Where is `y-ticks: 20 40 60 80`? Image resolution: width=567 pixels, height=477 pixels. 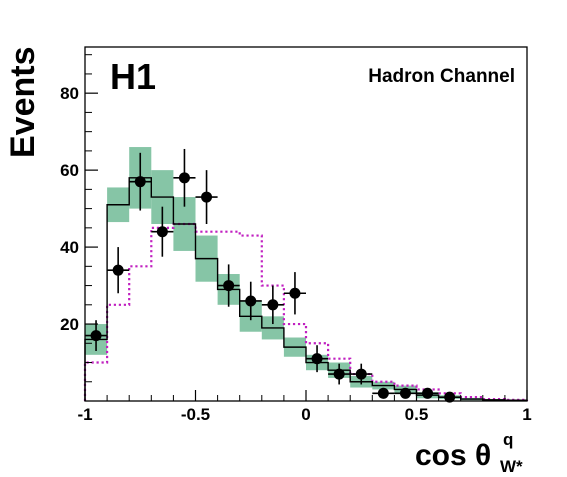
y-ticks: 20 40 60 80 is located at coordinates (79, 218).